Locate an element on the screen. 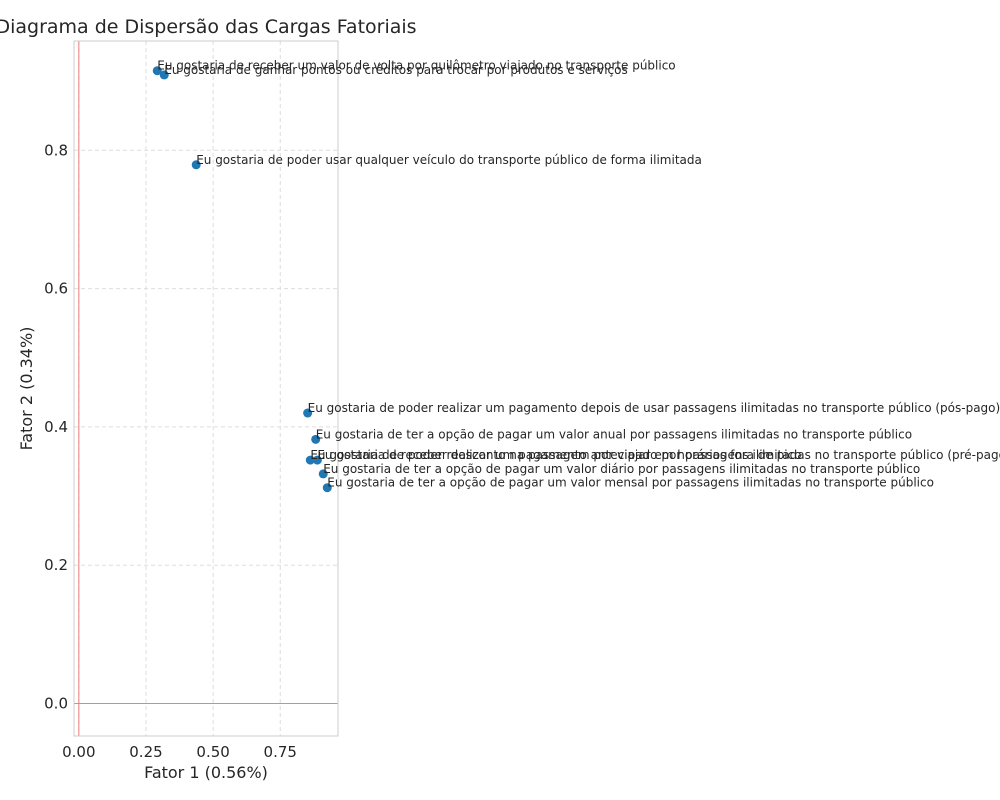 The height and width of the screenshot is (800, 1000). y-tick-label: 0.8 is located at coordinates (56, 150).